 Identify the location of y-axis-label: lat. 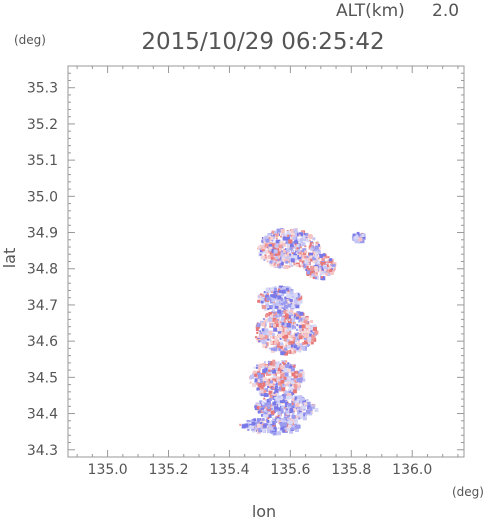
(9, 258).